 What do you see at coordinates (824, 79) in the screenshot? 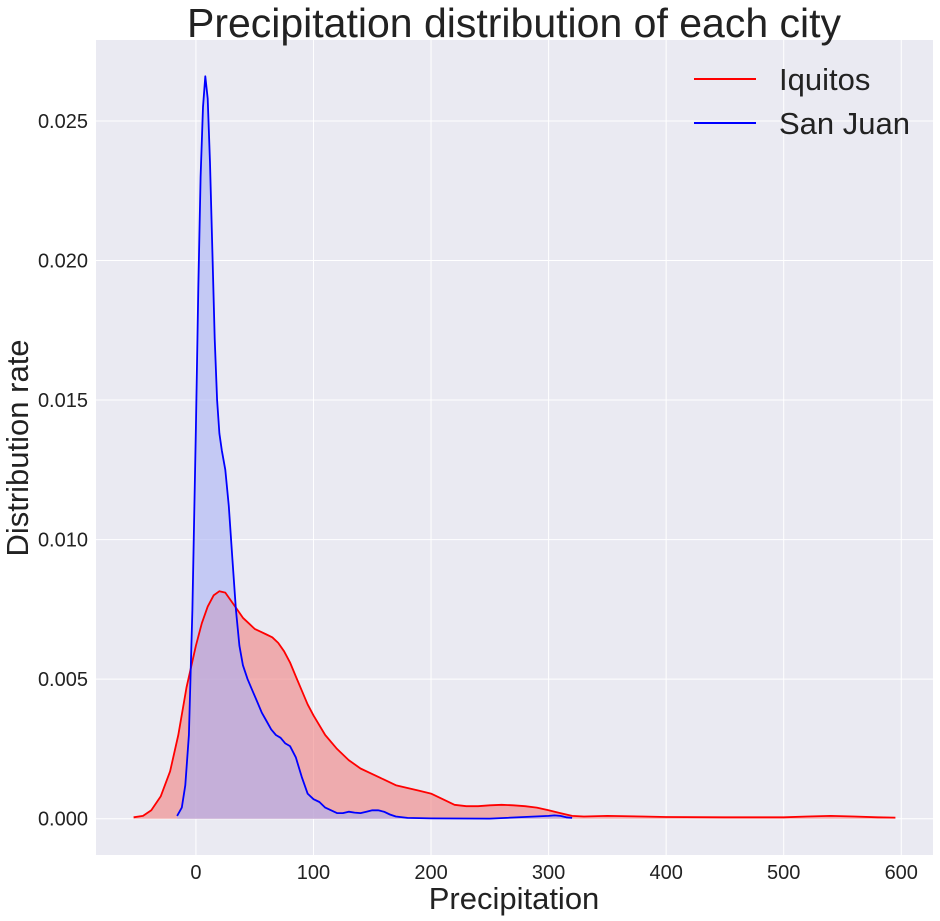
I see `legend-label-iquitos: Iquitos` at bounding box center [824, 79].